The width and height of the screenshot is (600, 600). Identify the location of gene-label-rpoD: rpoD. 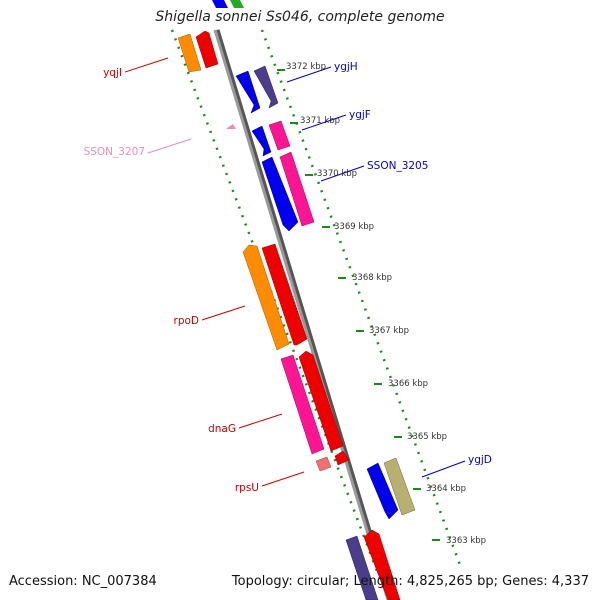
(187, 321).